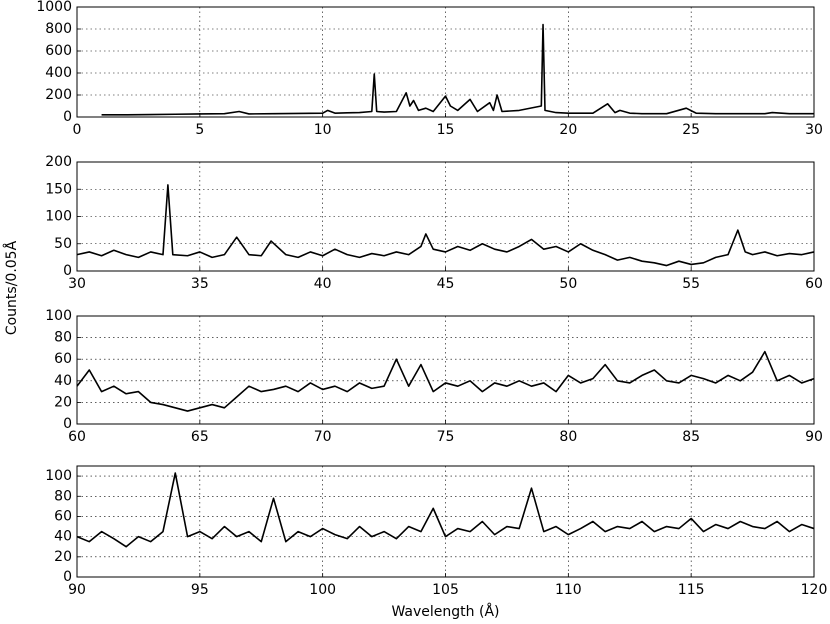 The height and width of the screenshot is (624, 830). Describe the element at coordinates (58, 73) in the screenshot. I see `y-tick-label: 400` at that location.